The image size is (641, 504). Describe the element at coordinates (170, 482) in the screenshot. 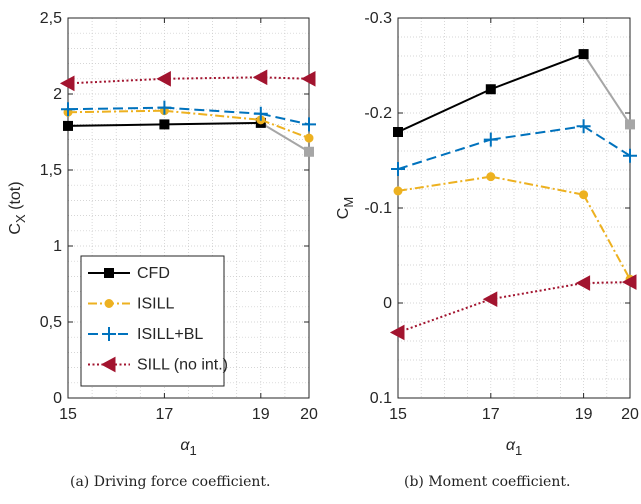

I see `caption-a: (a) Driving force coefficient.` at that location.